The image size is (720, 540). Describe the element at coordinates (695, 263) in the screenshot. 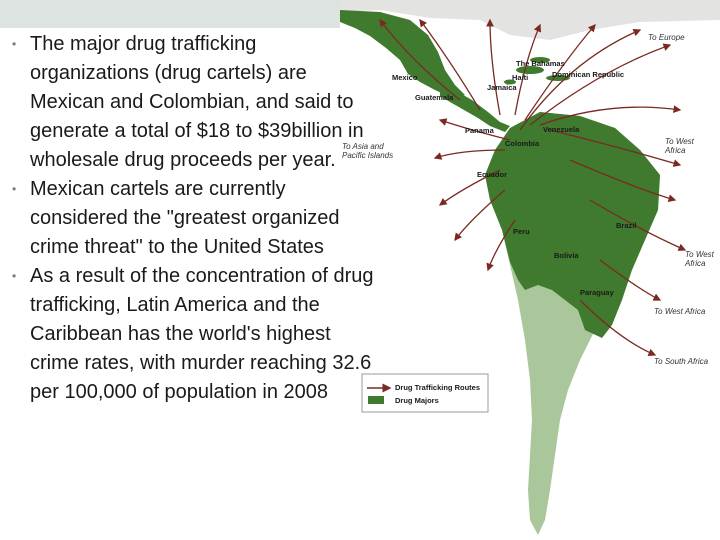

I see `label-to-west-africa-2b: Africa` at that location.